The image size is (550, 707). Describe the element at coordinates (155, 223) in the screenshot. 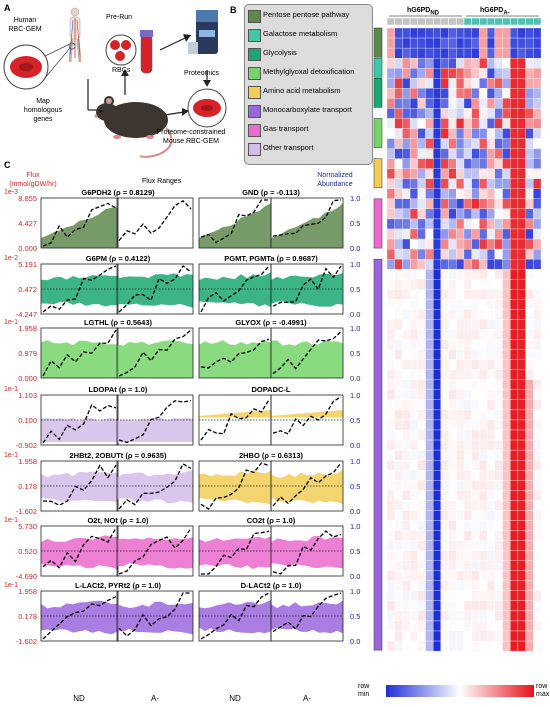

I see `plot-frame` at that location.